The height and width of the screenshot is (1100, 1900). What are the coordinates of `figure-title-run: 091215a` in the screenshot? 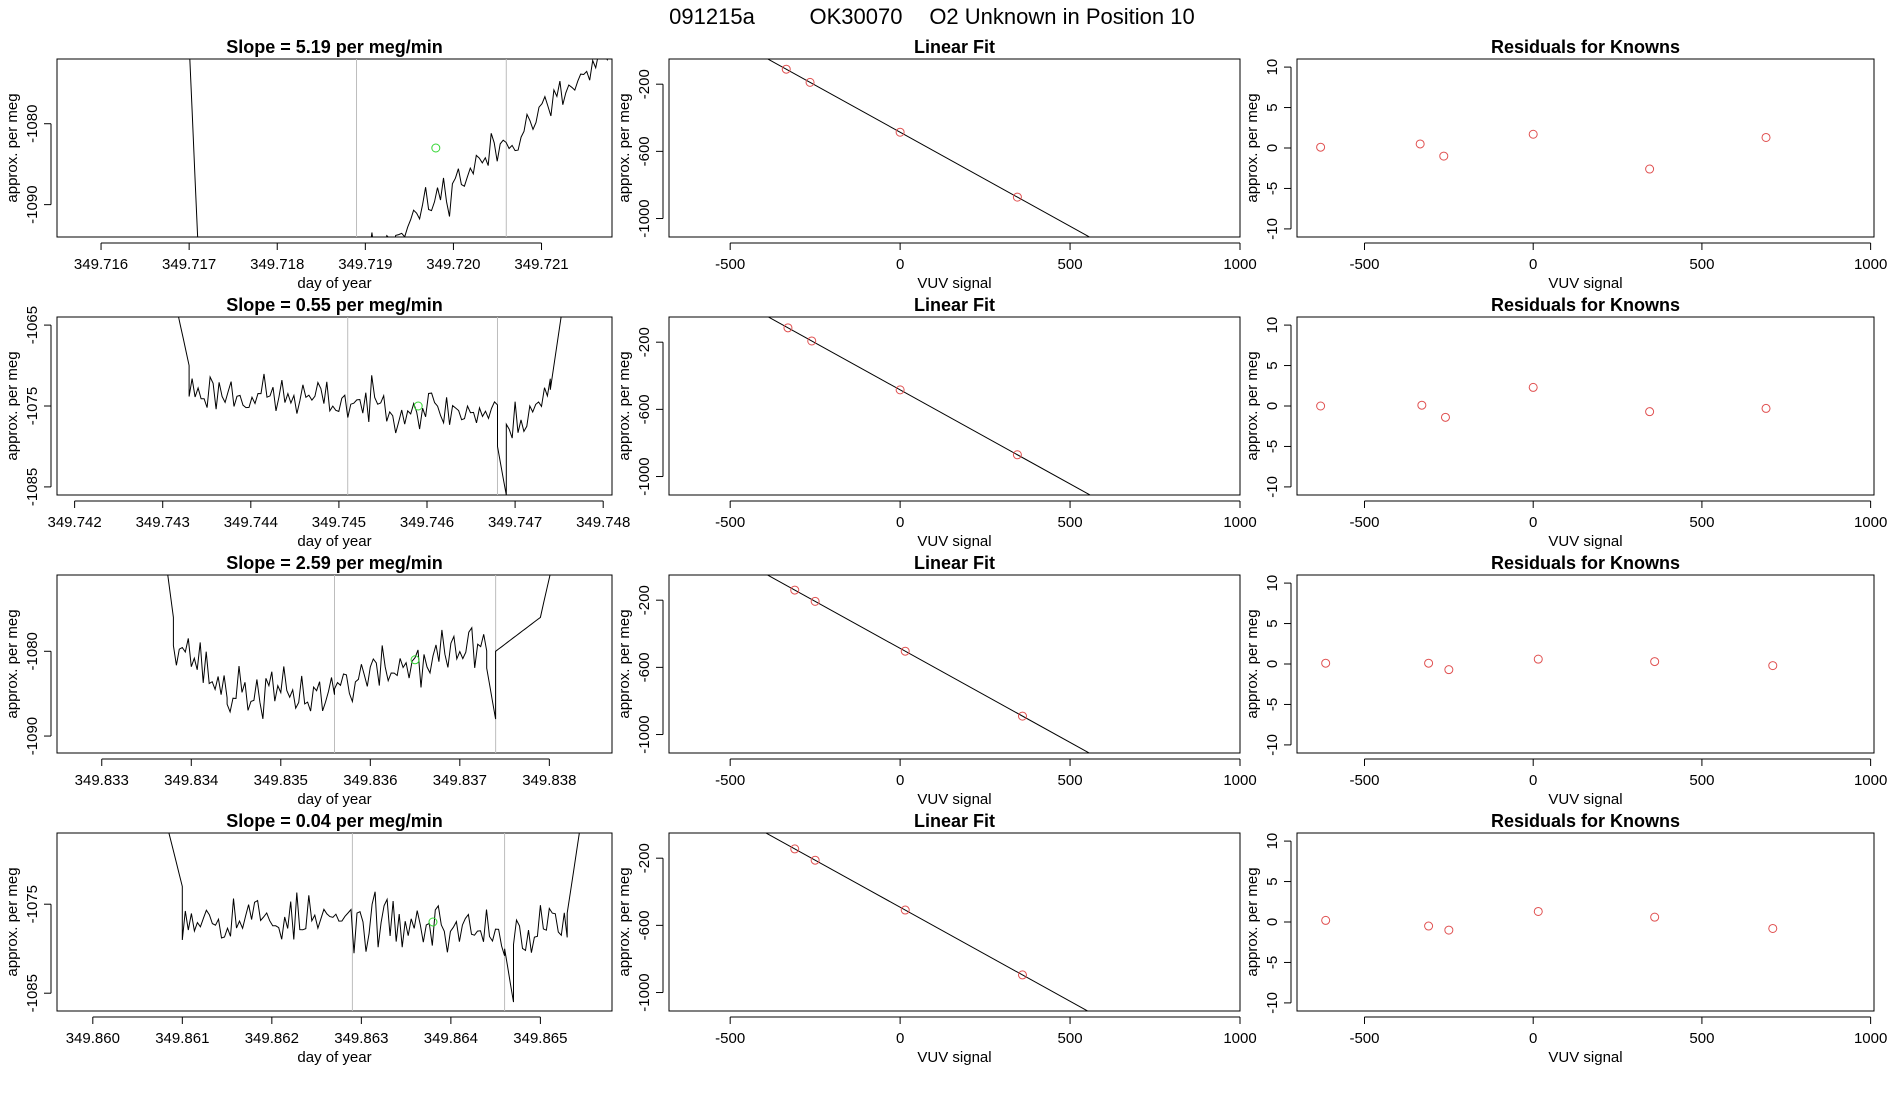 It's located at (712, 16).